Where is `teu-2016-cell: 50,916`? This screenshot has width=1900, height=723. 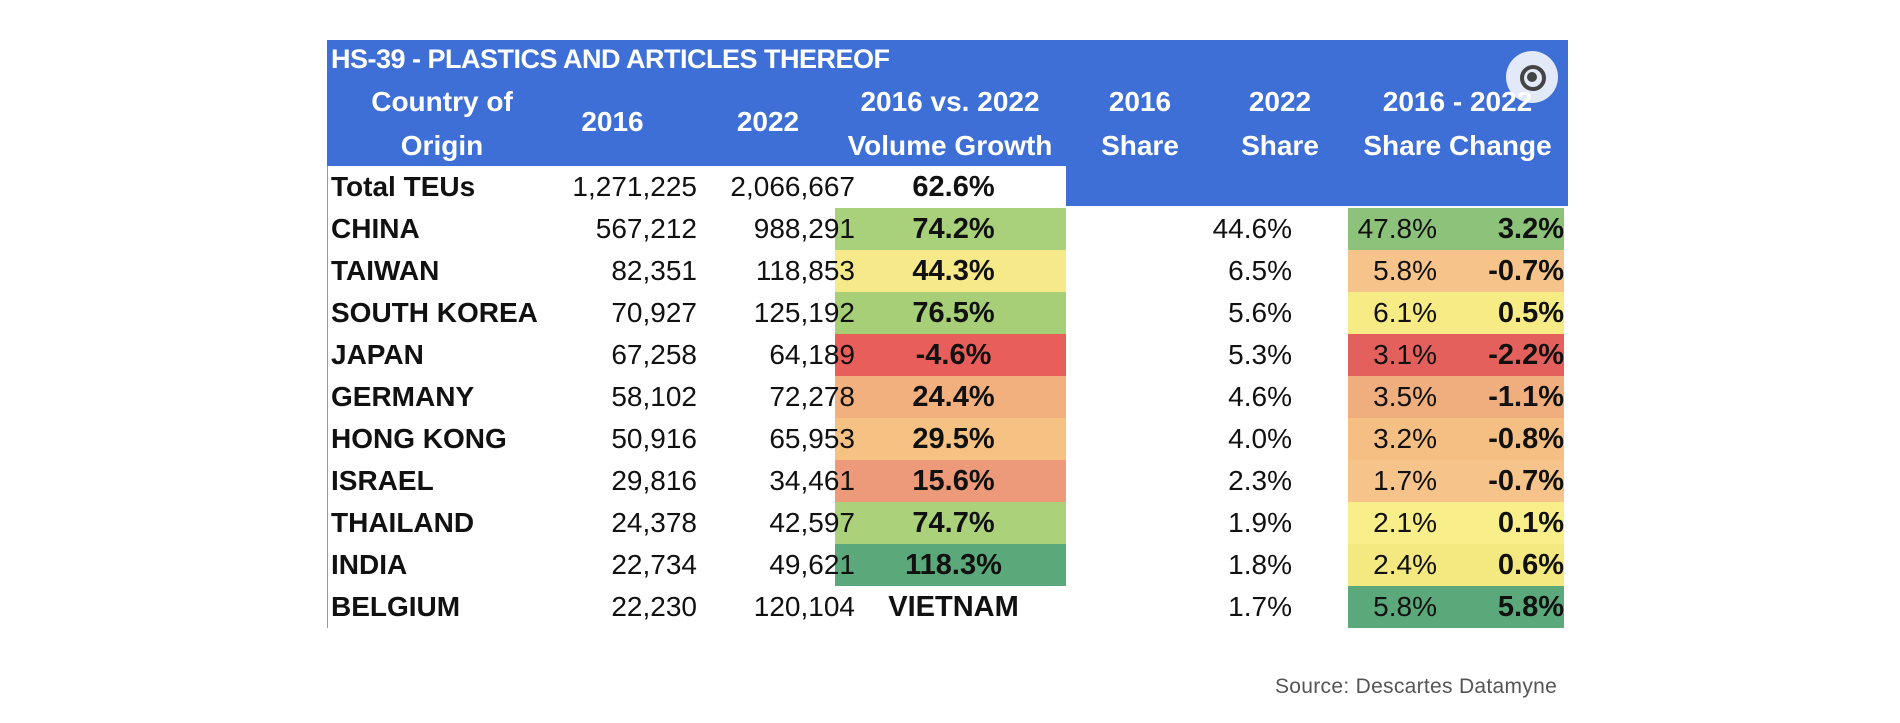
teu-2016-cell: 50,916 is located at coordinates (654, 438).